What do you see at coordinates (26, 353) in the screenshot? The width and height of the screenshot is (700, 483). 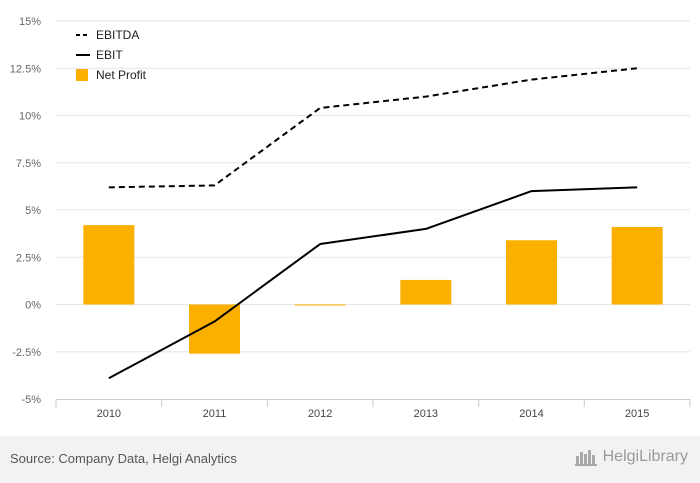 I see `y-tick-label: -2.5%` at bounding box center [26, 353].